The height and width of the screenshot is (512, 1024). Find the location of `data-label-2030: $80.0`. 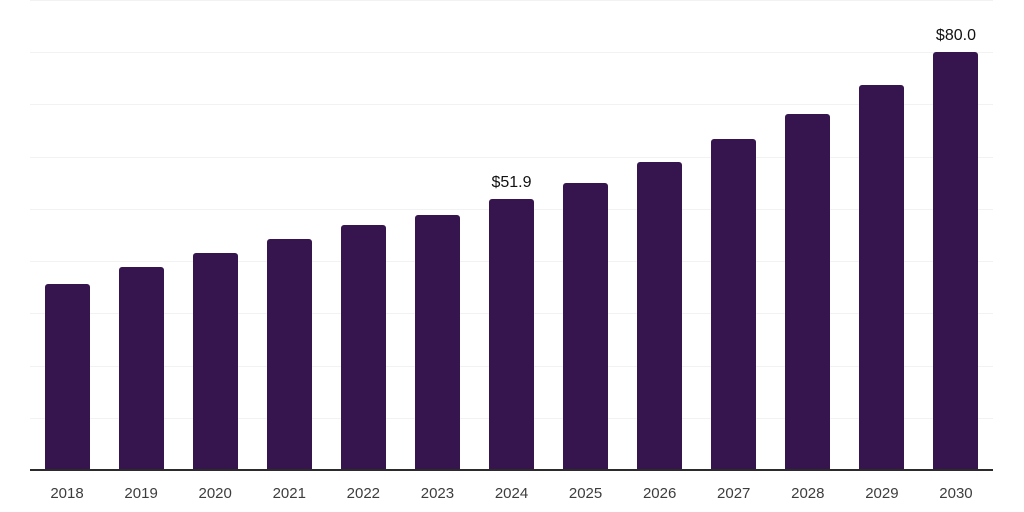

data-label-2030: $80.0 is located at coordinates (955, 36).